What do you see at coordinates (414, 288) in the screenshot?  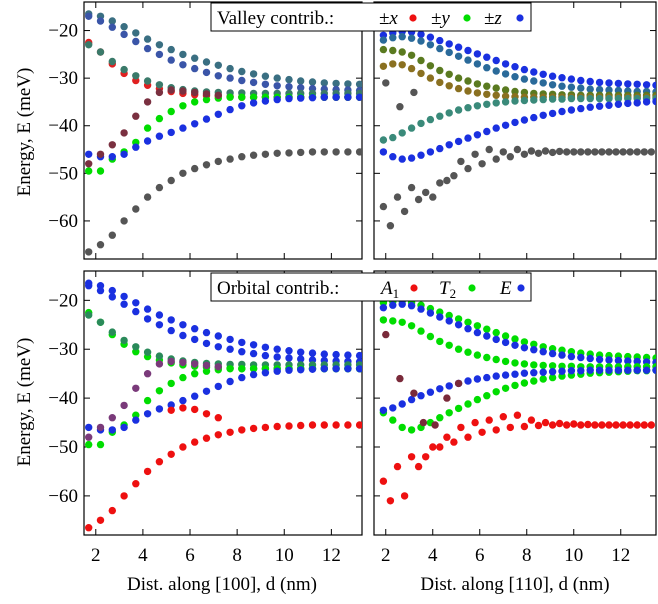 I see `legend-orbital-marker-a1` at bounding box center [414, 288].